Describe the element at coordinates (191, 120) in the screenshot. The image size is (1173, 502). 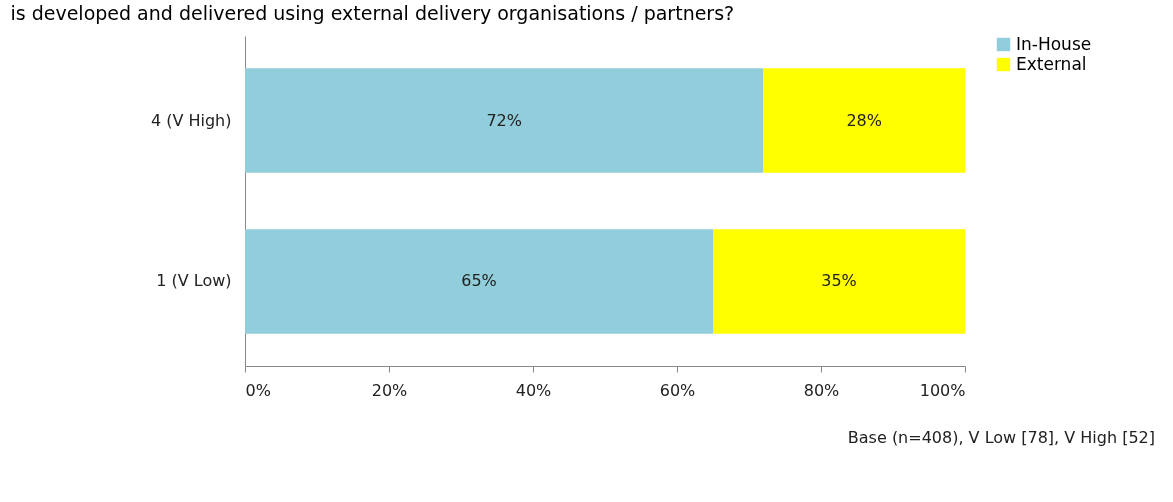
I see `y-tick-label: 4 (V High)` at that location.